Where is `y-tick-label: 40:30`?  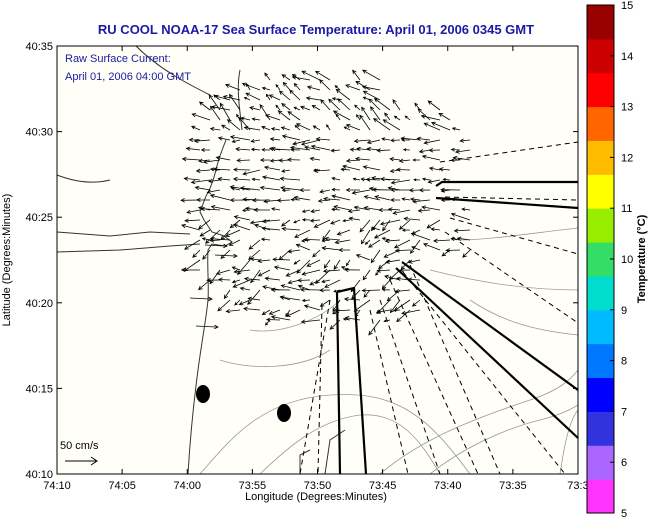 y-tick-label: 40:30 is located at coordinates (39, 133).